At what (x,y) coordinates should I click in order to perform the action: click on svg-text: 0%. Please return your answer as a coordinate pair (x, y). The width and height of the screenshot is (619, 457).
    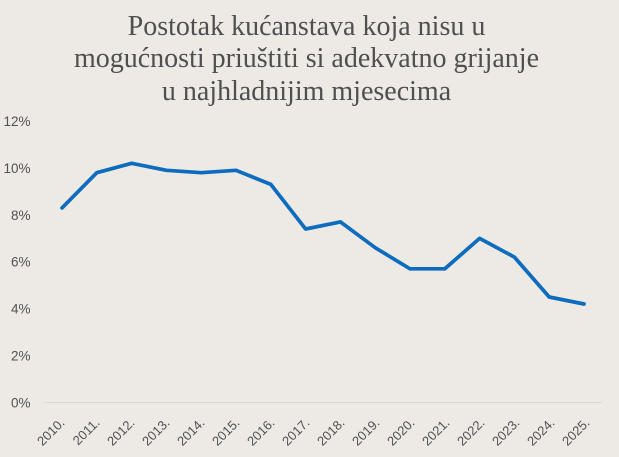
    Looking at the image, I should click on (21, 402).